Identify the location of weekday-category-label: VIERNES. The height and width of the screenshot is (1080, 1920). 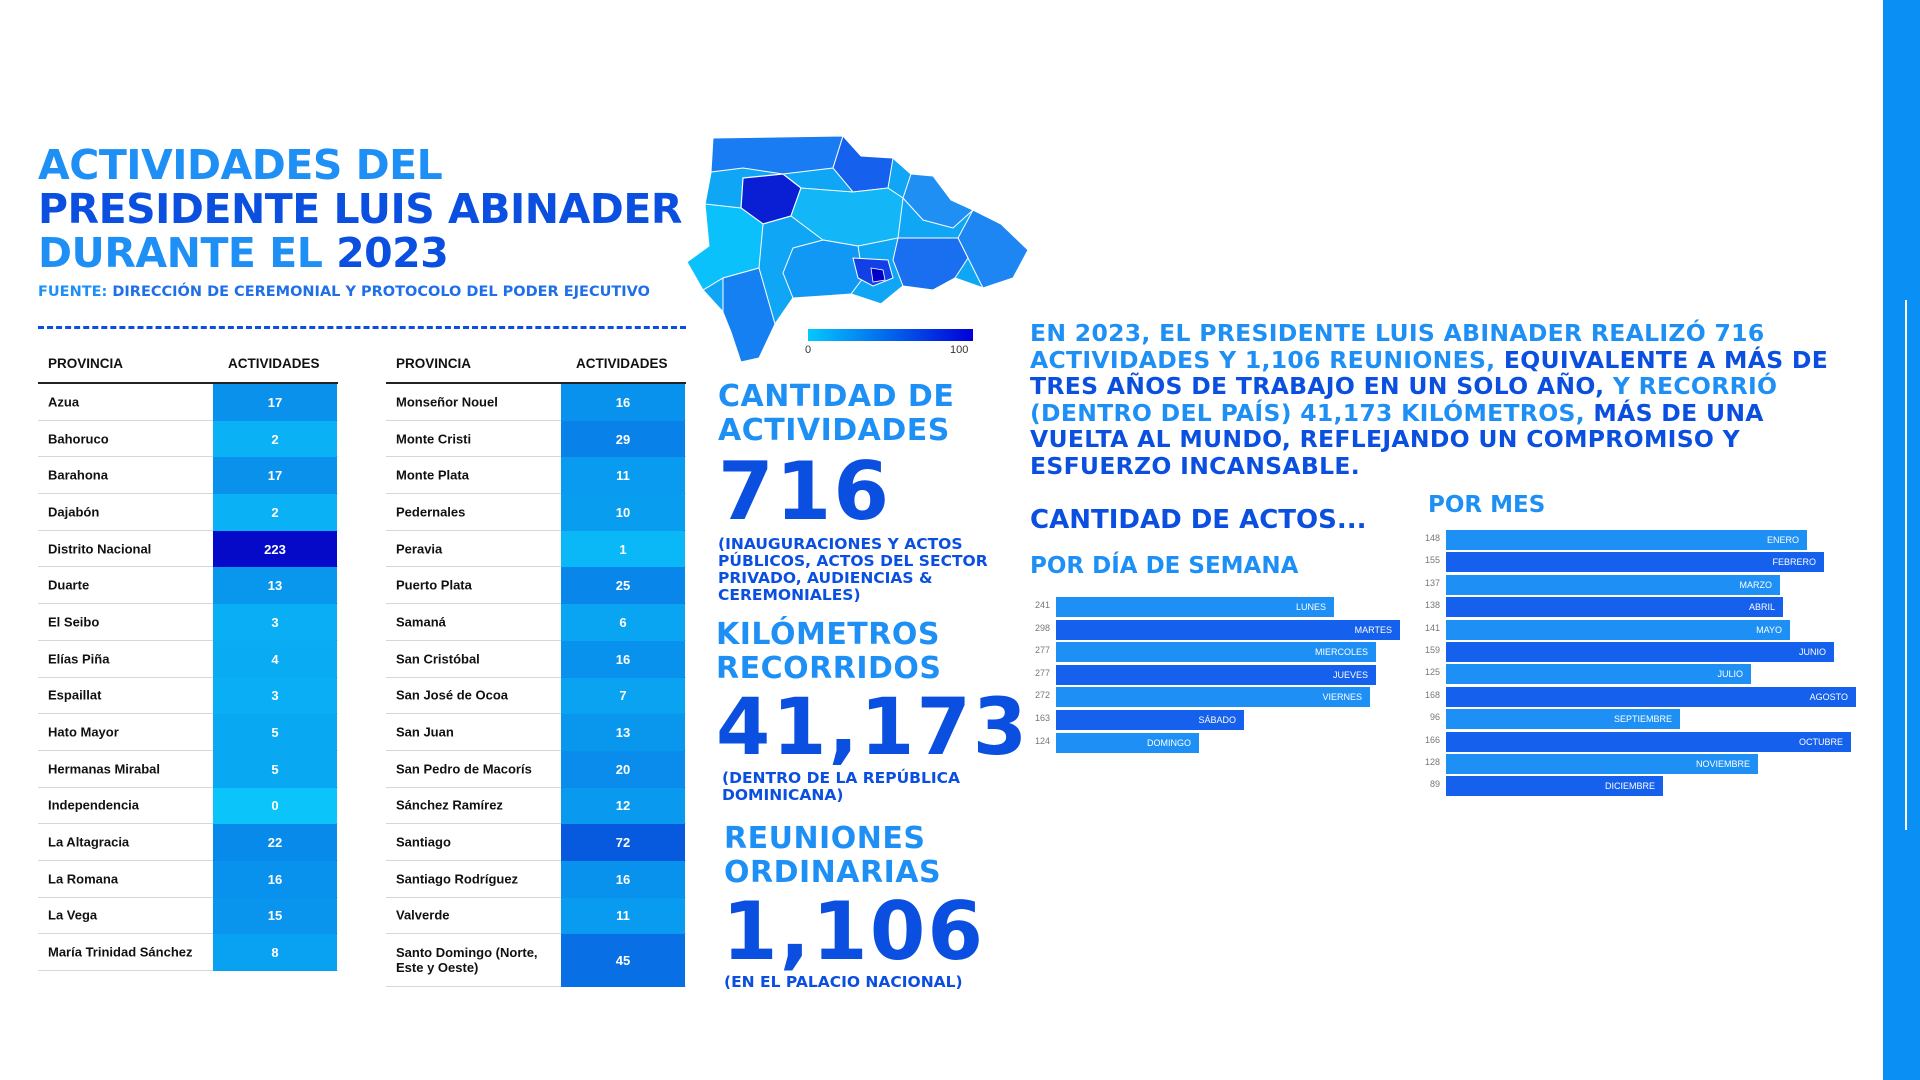
(1342, 697).